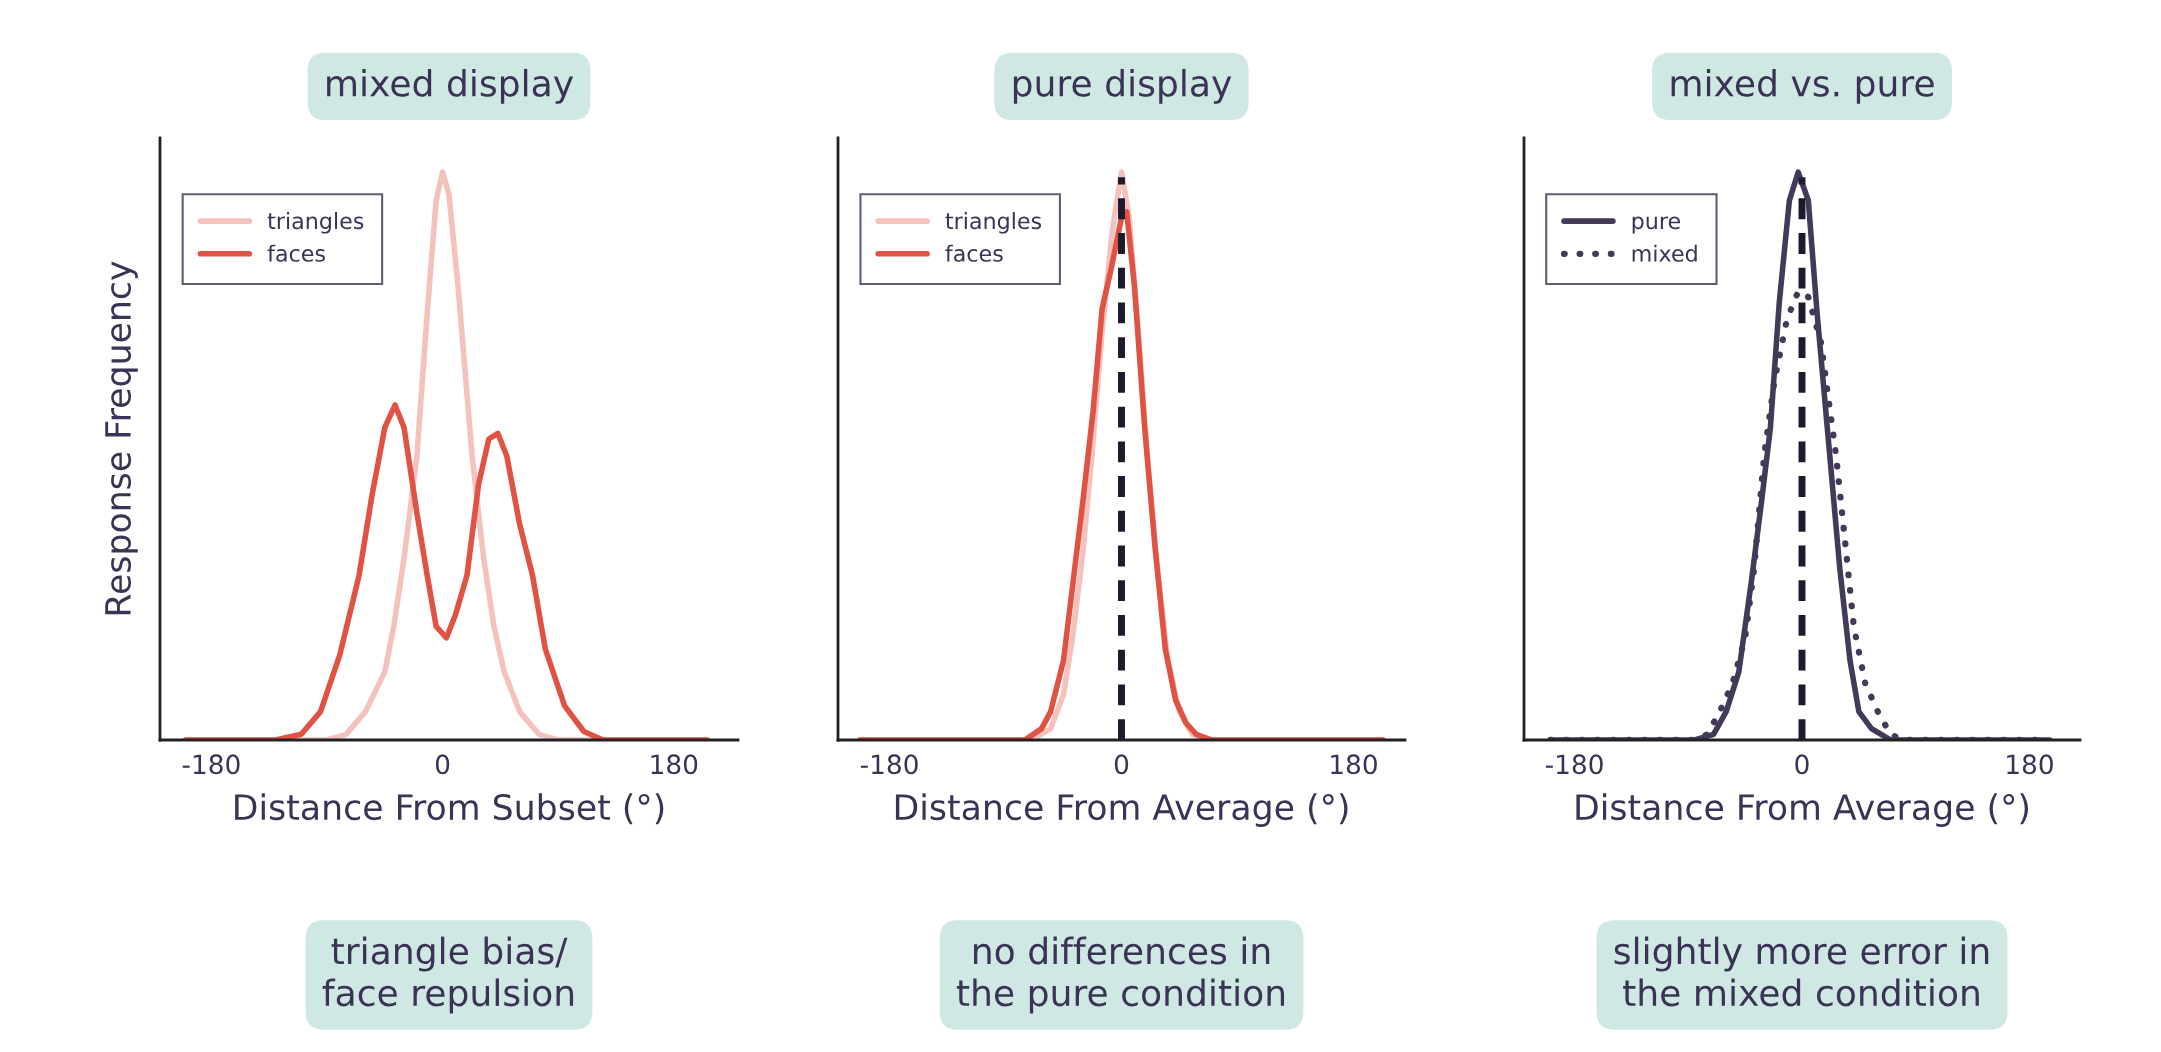  Describe the element at coordinates (1664, 253) in the screenshot. I see `legend-label: mixed` at that location.